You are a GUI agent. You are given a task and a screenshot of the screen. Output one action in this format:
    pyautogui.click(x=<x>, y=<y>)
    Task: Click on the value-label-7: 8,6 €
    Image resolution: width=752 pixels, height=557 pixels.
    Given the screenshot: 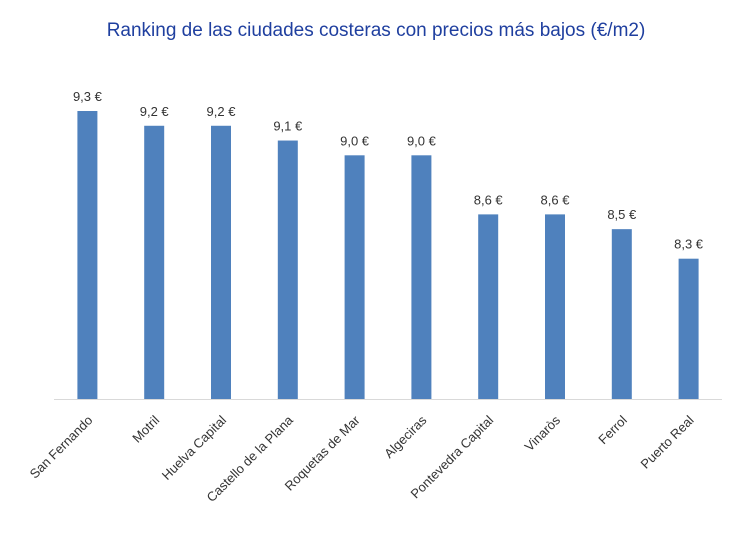 What is the action you would take?
    pyautogui.click(x=489, y=199)
    